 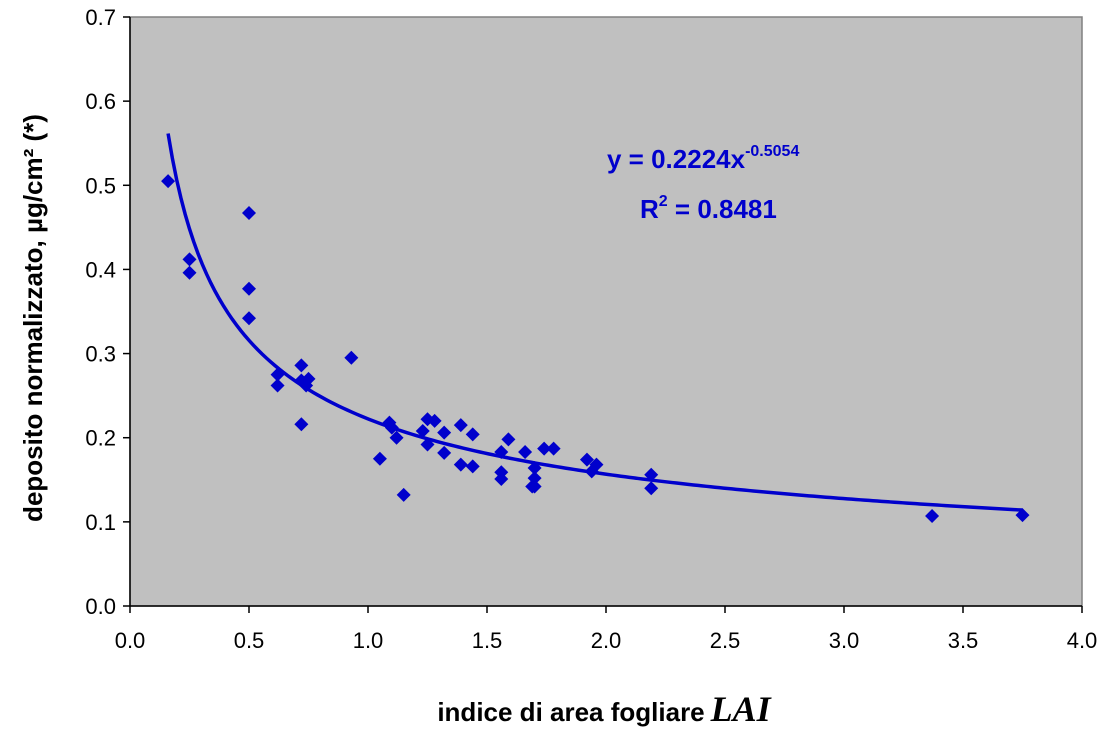 What do you see at coordinates (844, 640) in the screenshot?
I see `x-tick-label: 3.0` at bounding box center [844, 640].